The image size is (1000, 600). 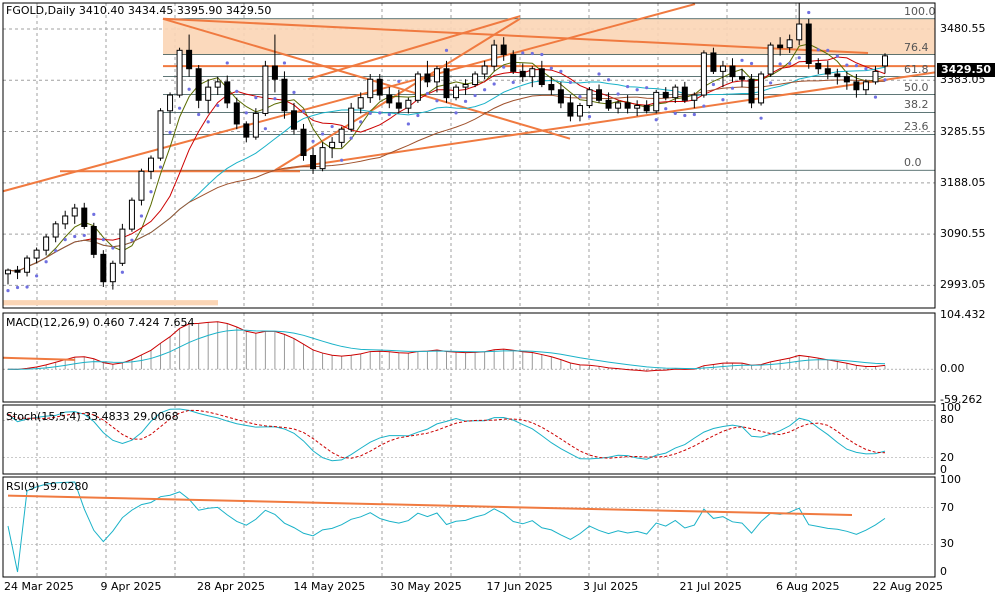 I want to click on rsi-tick: 70, so click(x=947, y=507).